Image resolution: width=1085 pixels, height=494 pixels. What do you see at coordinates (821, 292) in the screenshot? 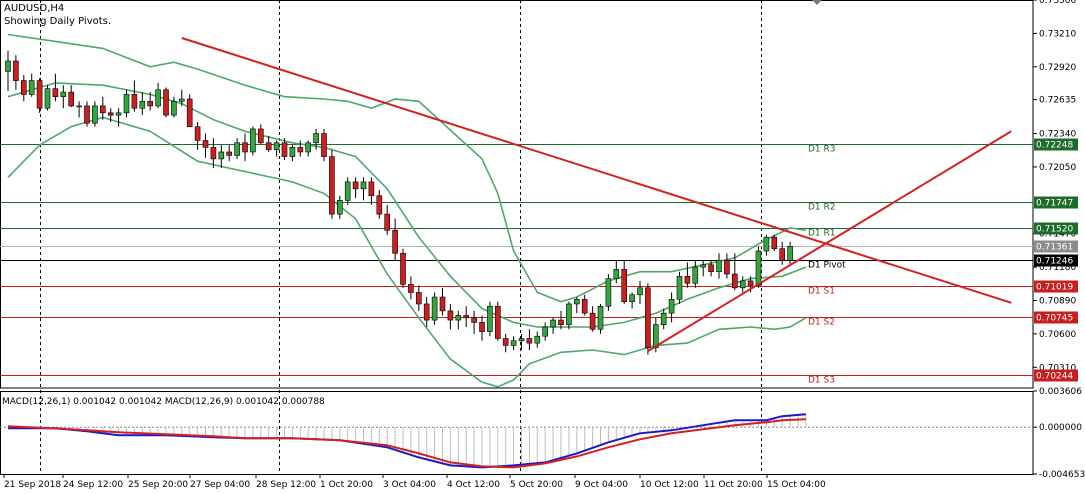
I see `pivot-label: D1 S1` at bounding box center [821, 292].